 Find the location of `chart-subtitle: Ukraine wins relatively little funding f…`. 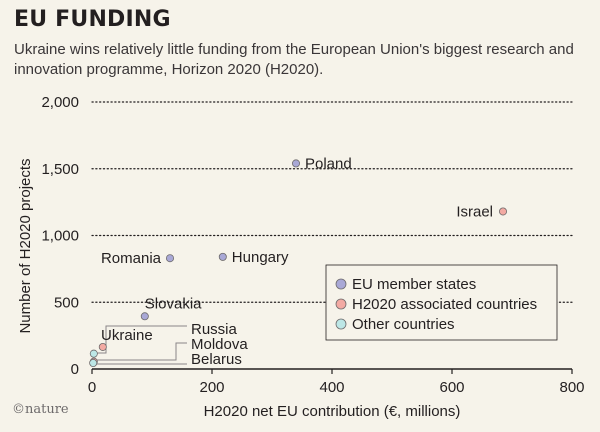

chart-subtitle: Ukraine wins relatively little funding f… is located at coordinates (294, 59).